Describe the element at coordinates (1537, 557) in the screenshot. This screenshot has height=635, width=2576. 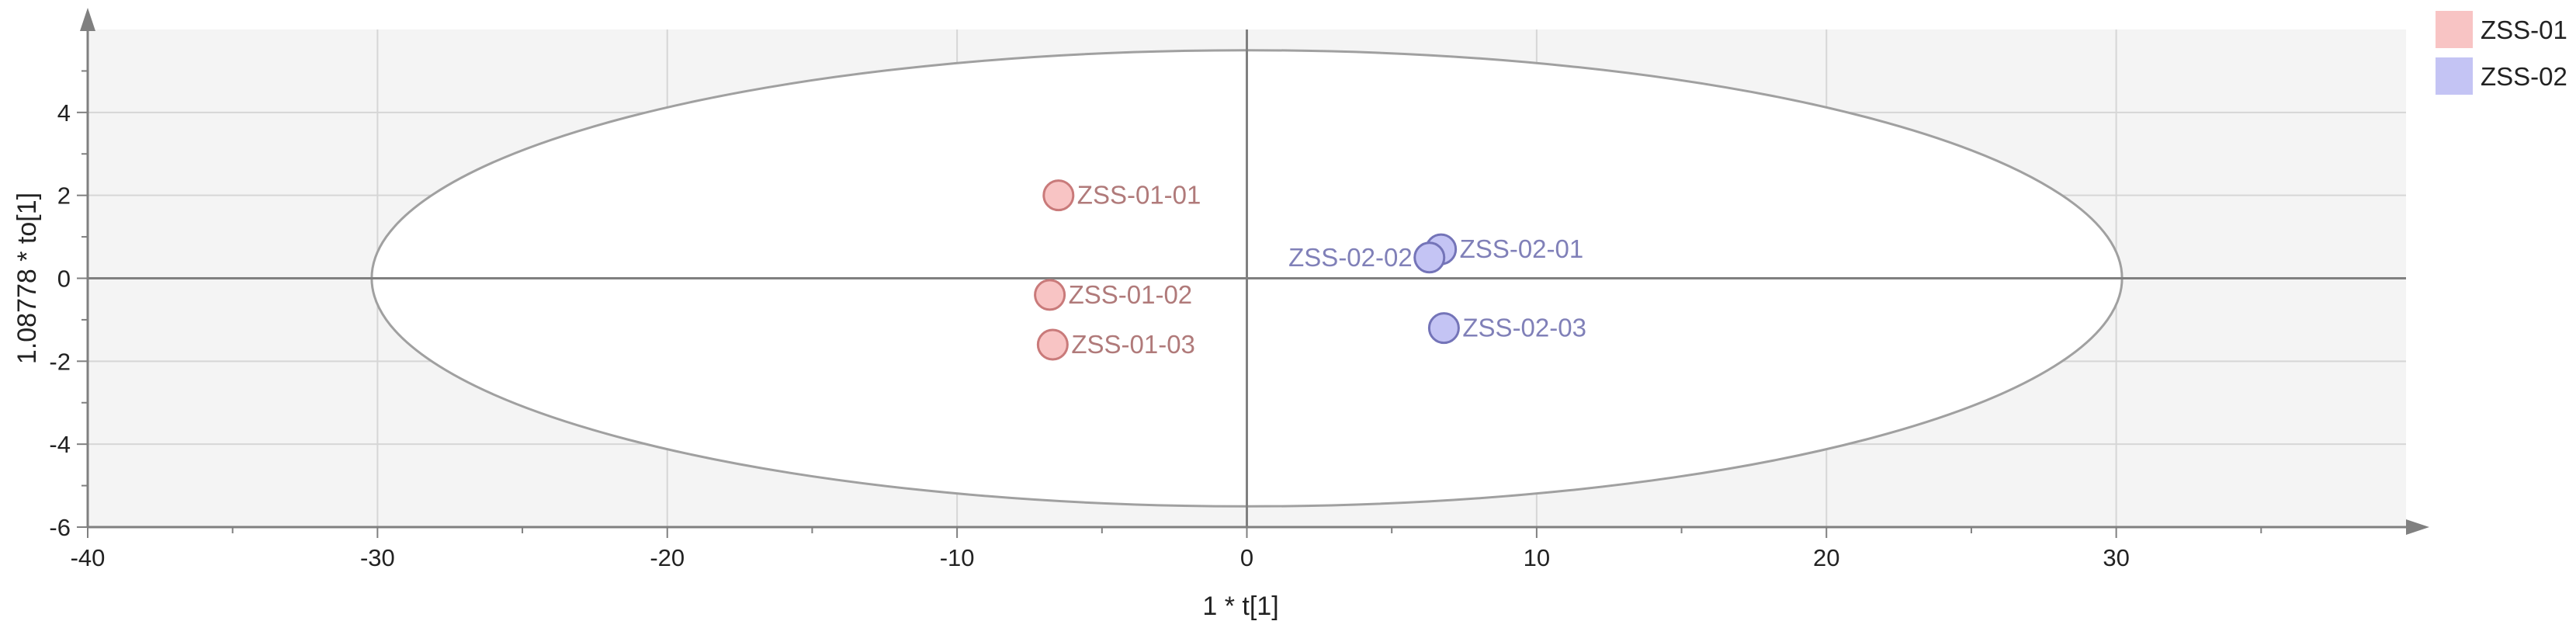
I see `x-tick-label: 10` at that location.